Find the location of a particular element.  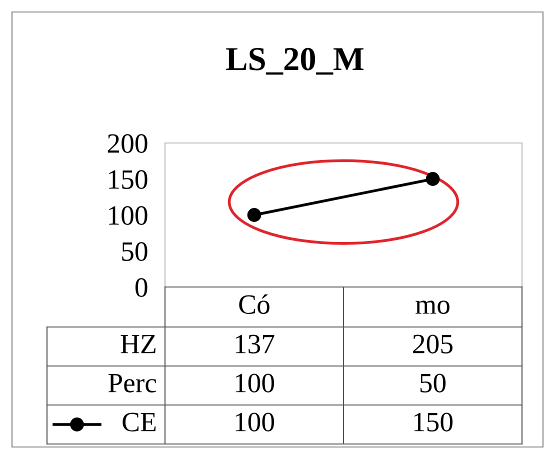

text: 100 is located at coordinates (255, 383).